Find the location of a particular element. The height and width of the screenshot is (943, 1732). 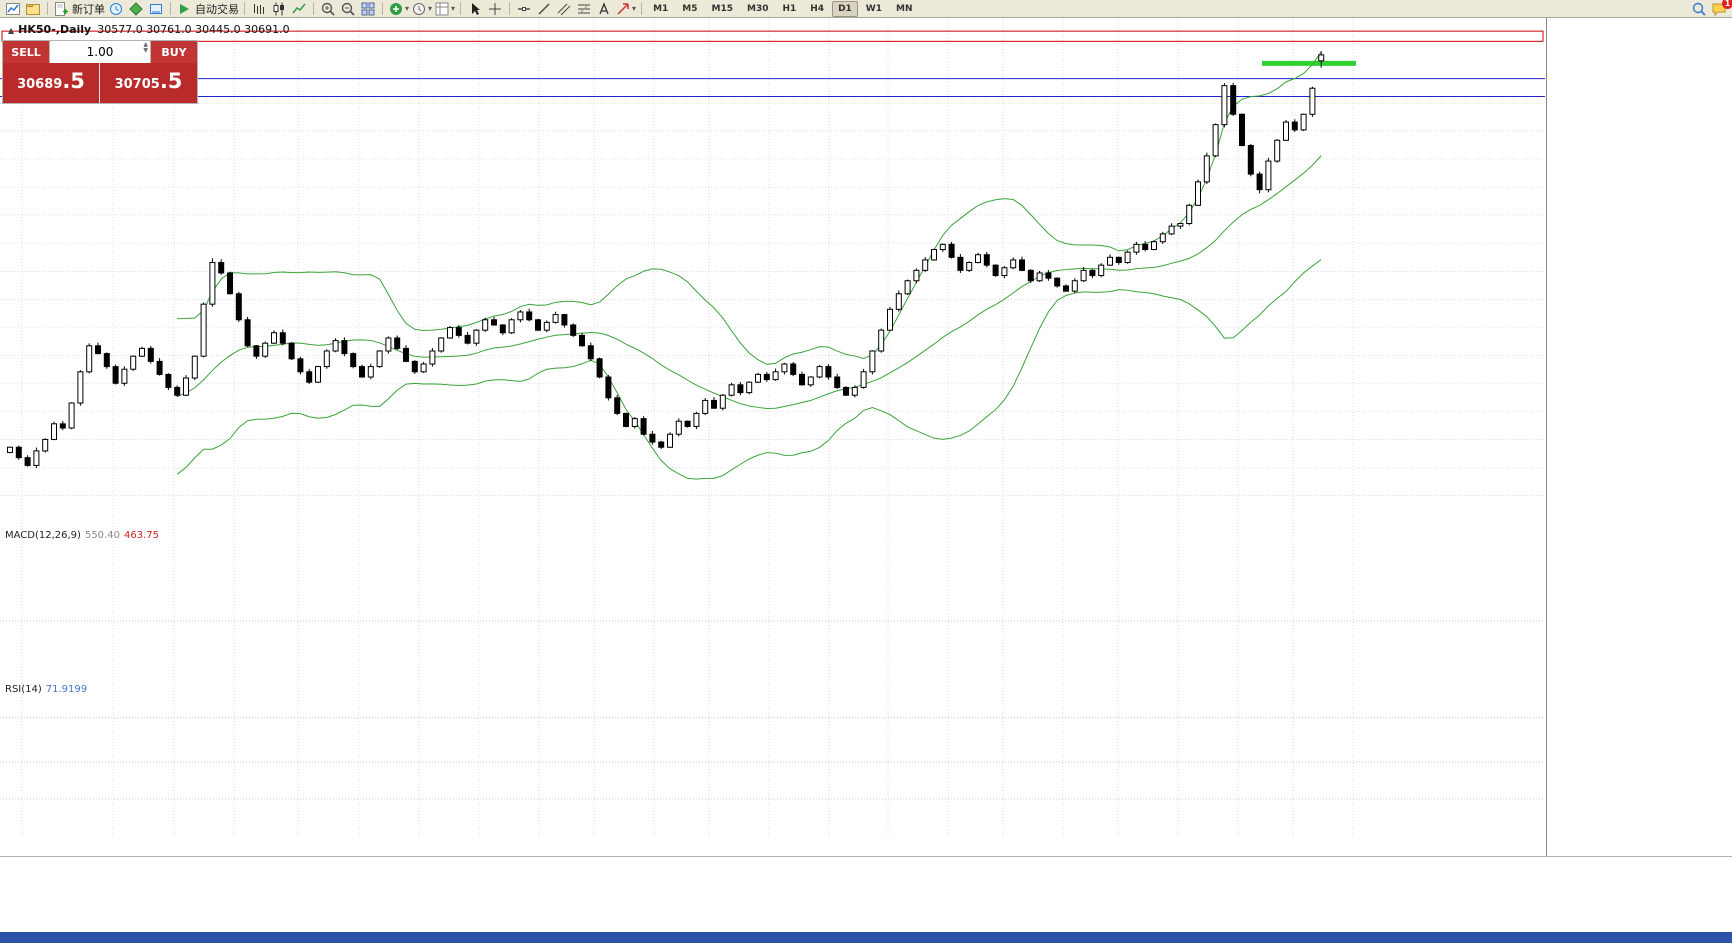

notification-badge: 1 is located at coordinates (1727, 4).